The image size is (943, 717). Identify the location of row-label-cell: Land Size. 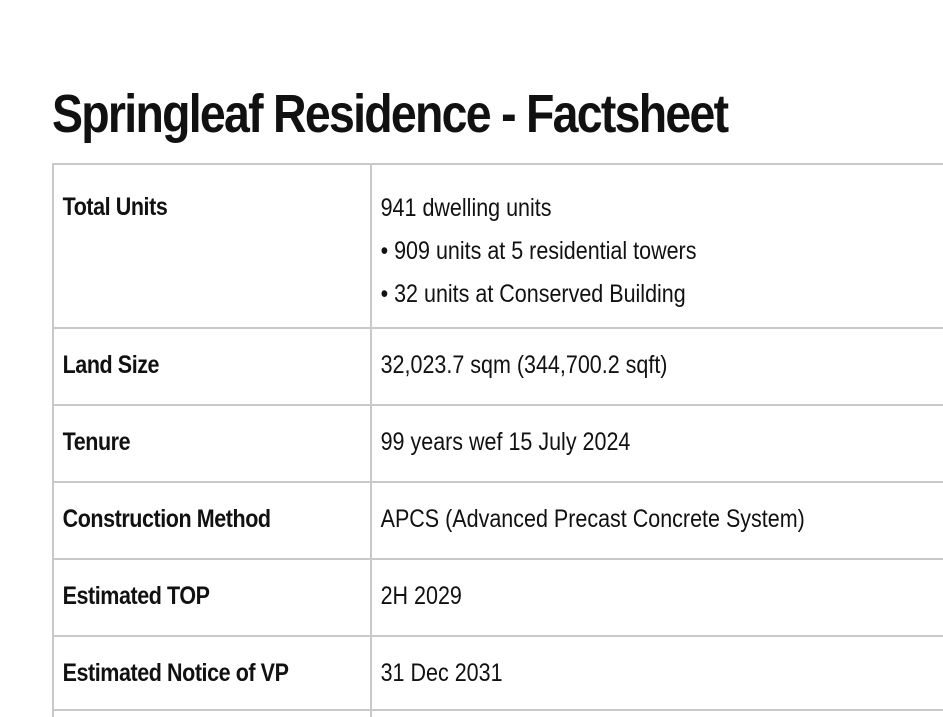
(212, 366).